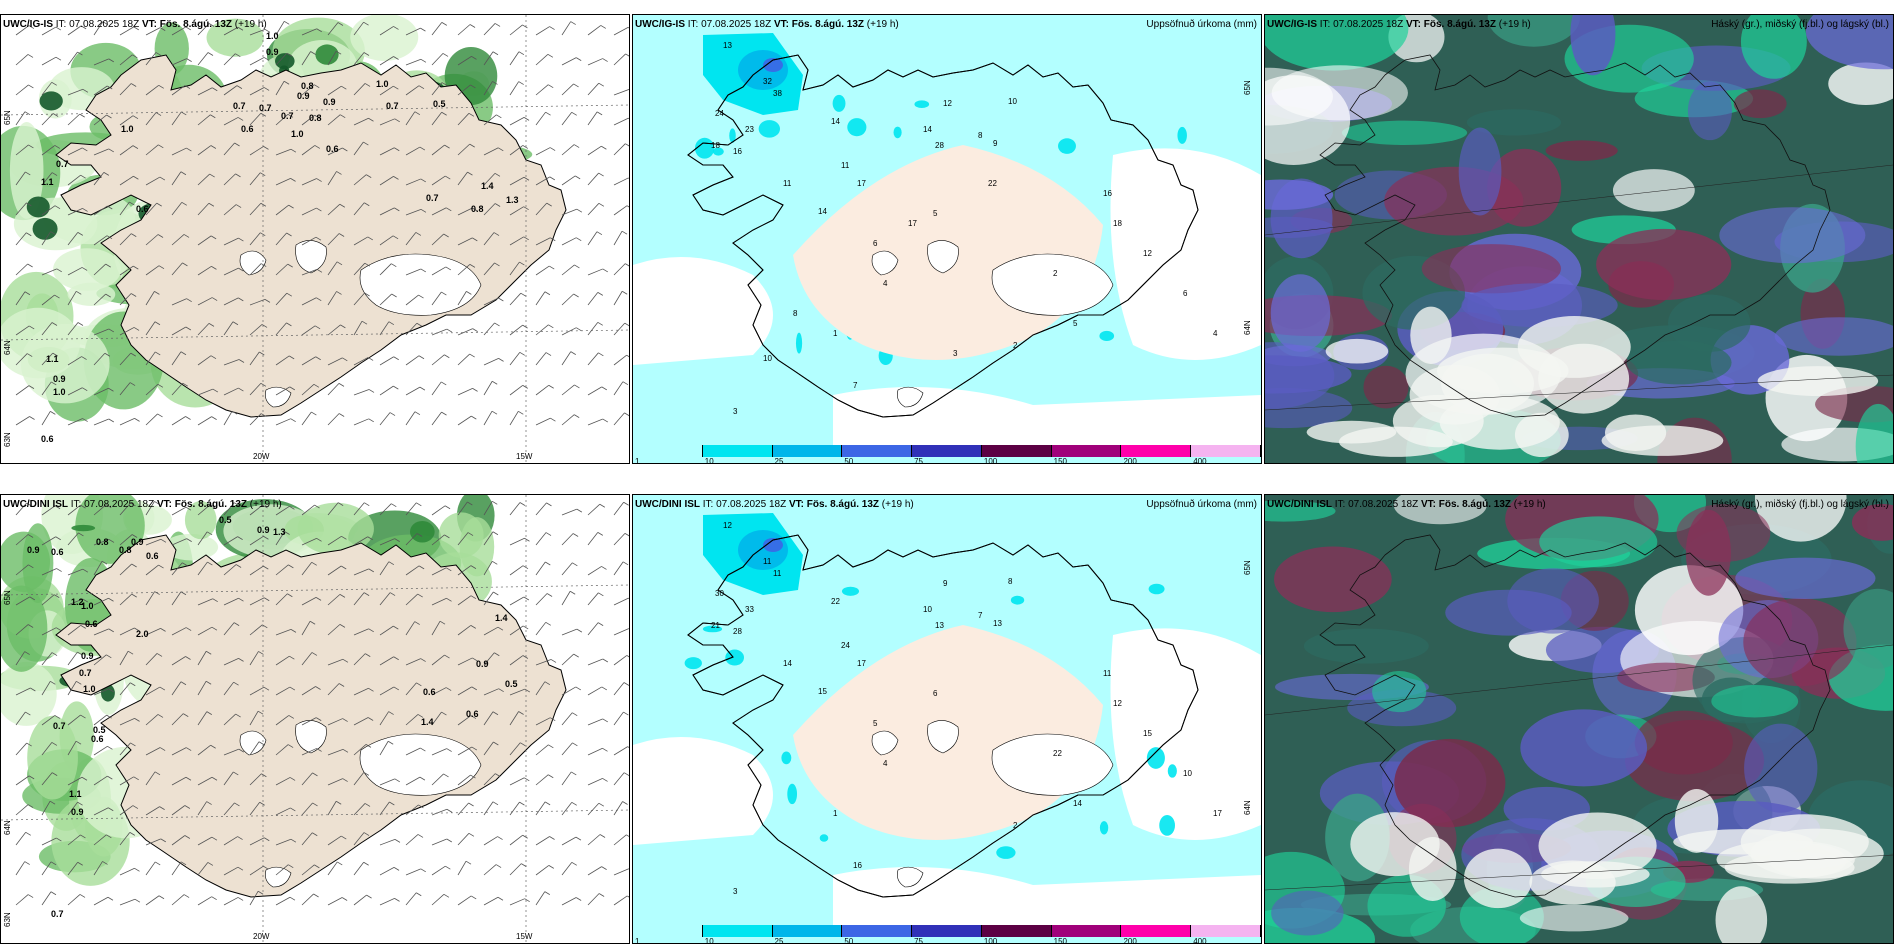  Describe the element at coordinates (715, 145) in the screenshot. I see `precip-value-label: 18` at that location.